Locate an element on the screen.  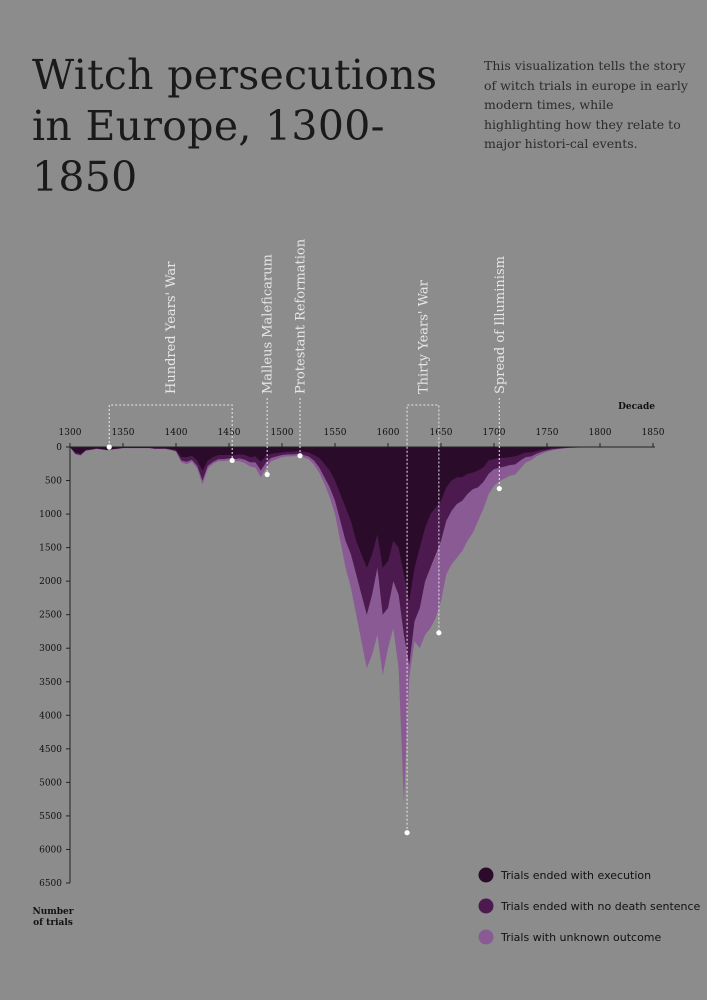
event-label: Protestant Reformation is located at coordinates (301, 316).